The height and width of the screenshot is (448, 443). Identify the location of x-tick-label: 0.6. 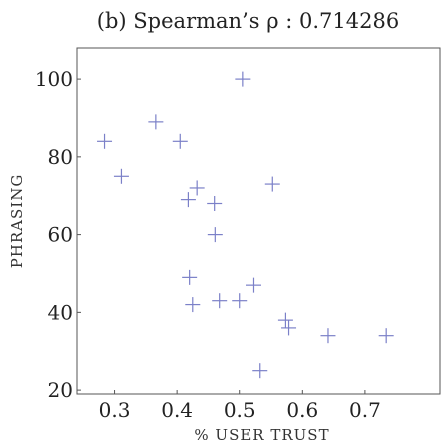
(302, 410).